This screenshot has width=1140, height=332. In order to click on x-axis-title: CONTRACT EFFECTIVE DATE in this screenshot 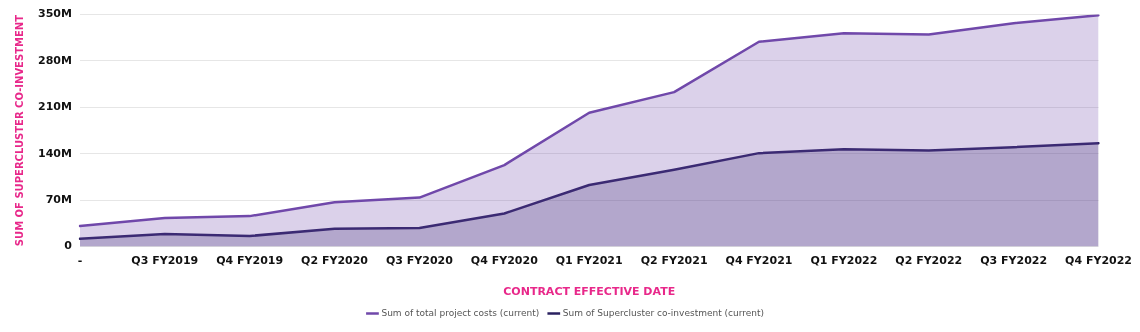, I will do `click(589, 292)`.